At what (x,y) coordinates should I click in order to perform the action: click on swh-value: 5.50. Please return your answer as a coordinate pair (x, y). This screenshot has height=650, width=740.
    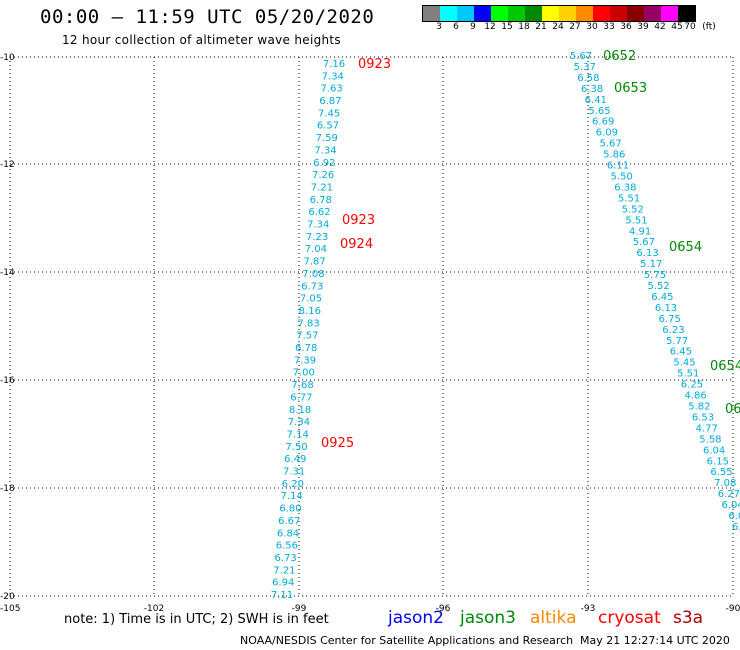
    Looking at the image, I should click on (622, 176).